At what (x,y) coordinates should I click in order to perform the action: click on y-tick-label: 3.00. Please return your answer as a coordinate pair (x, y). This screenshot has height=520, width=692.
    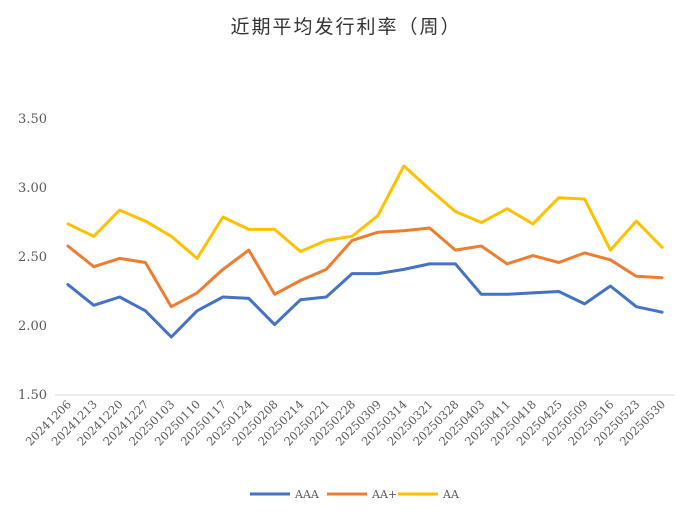
    Looking at the image, I should click on (32, 188).